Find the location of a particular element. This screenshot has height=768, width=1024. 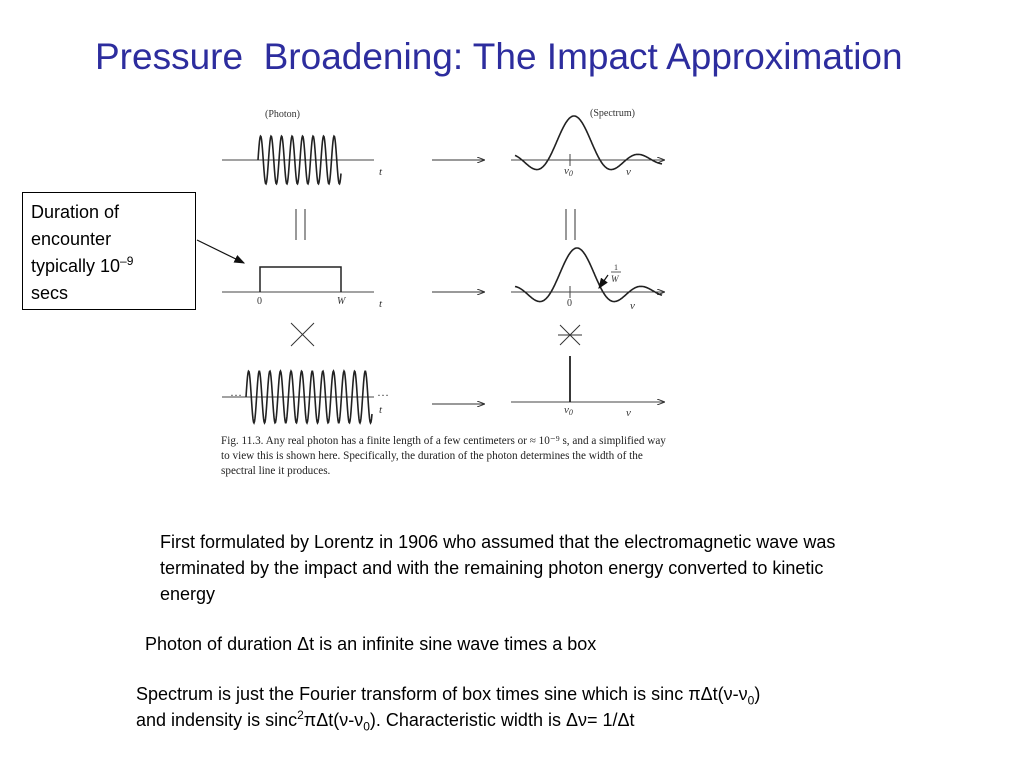

times-symbol-photon is located at coordinates (302, 334).